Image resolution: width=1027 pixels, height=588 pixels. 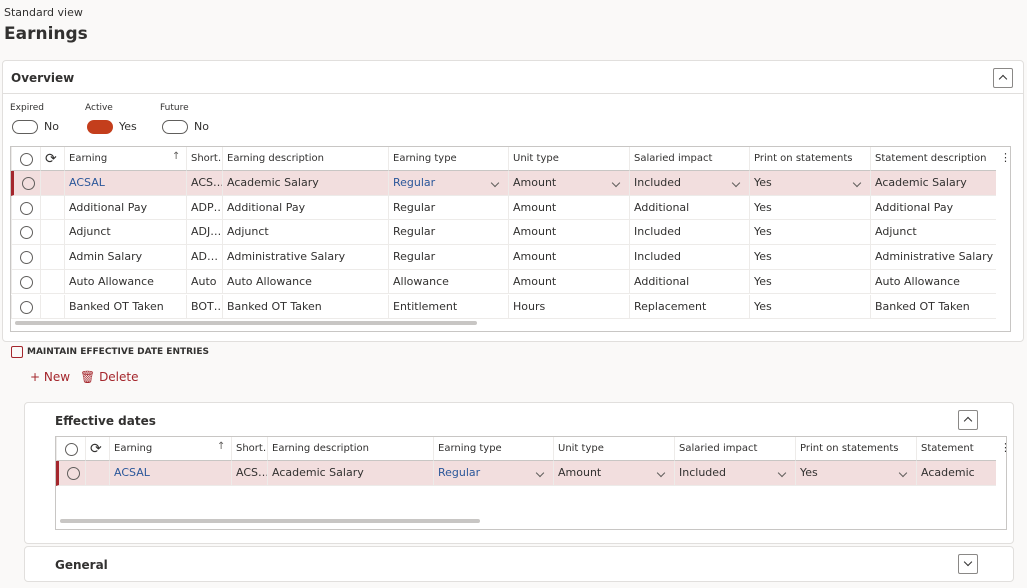 What do you see at coordinates (50, 377) in the screenshot?
I see `new-button: + New` at bounding box center [50, 377].